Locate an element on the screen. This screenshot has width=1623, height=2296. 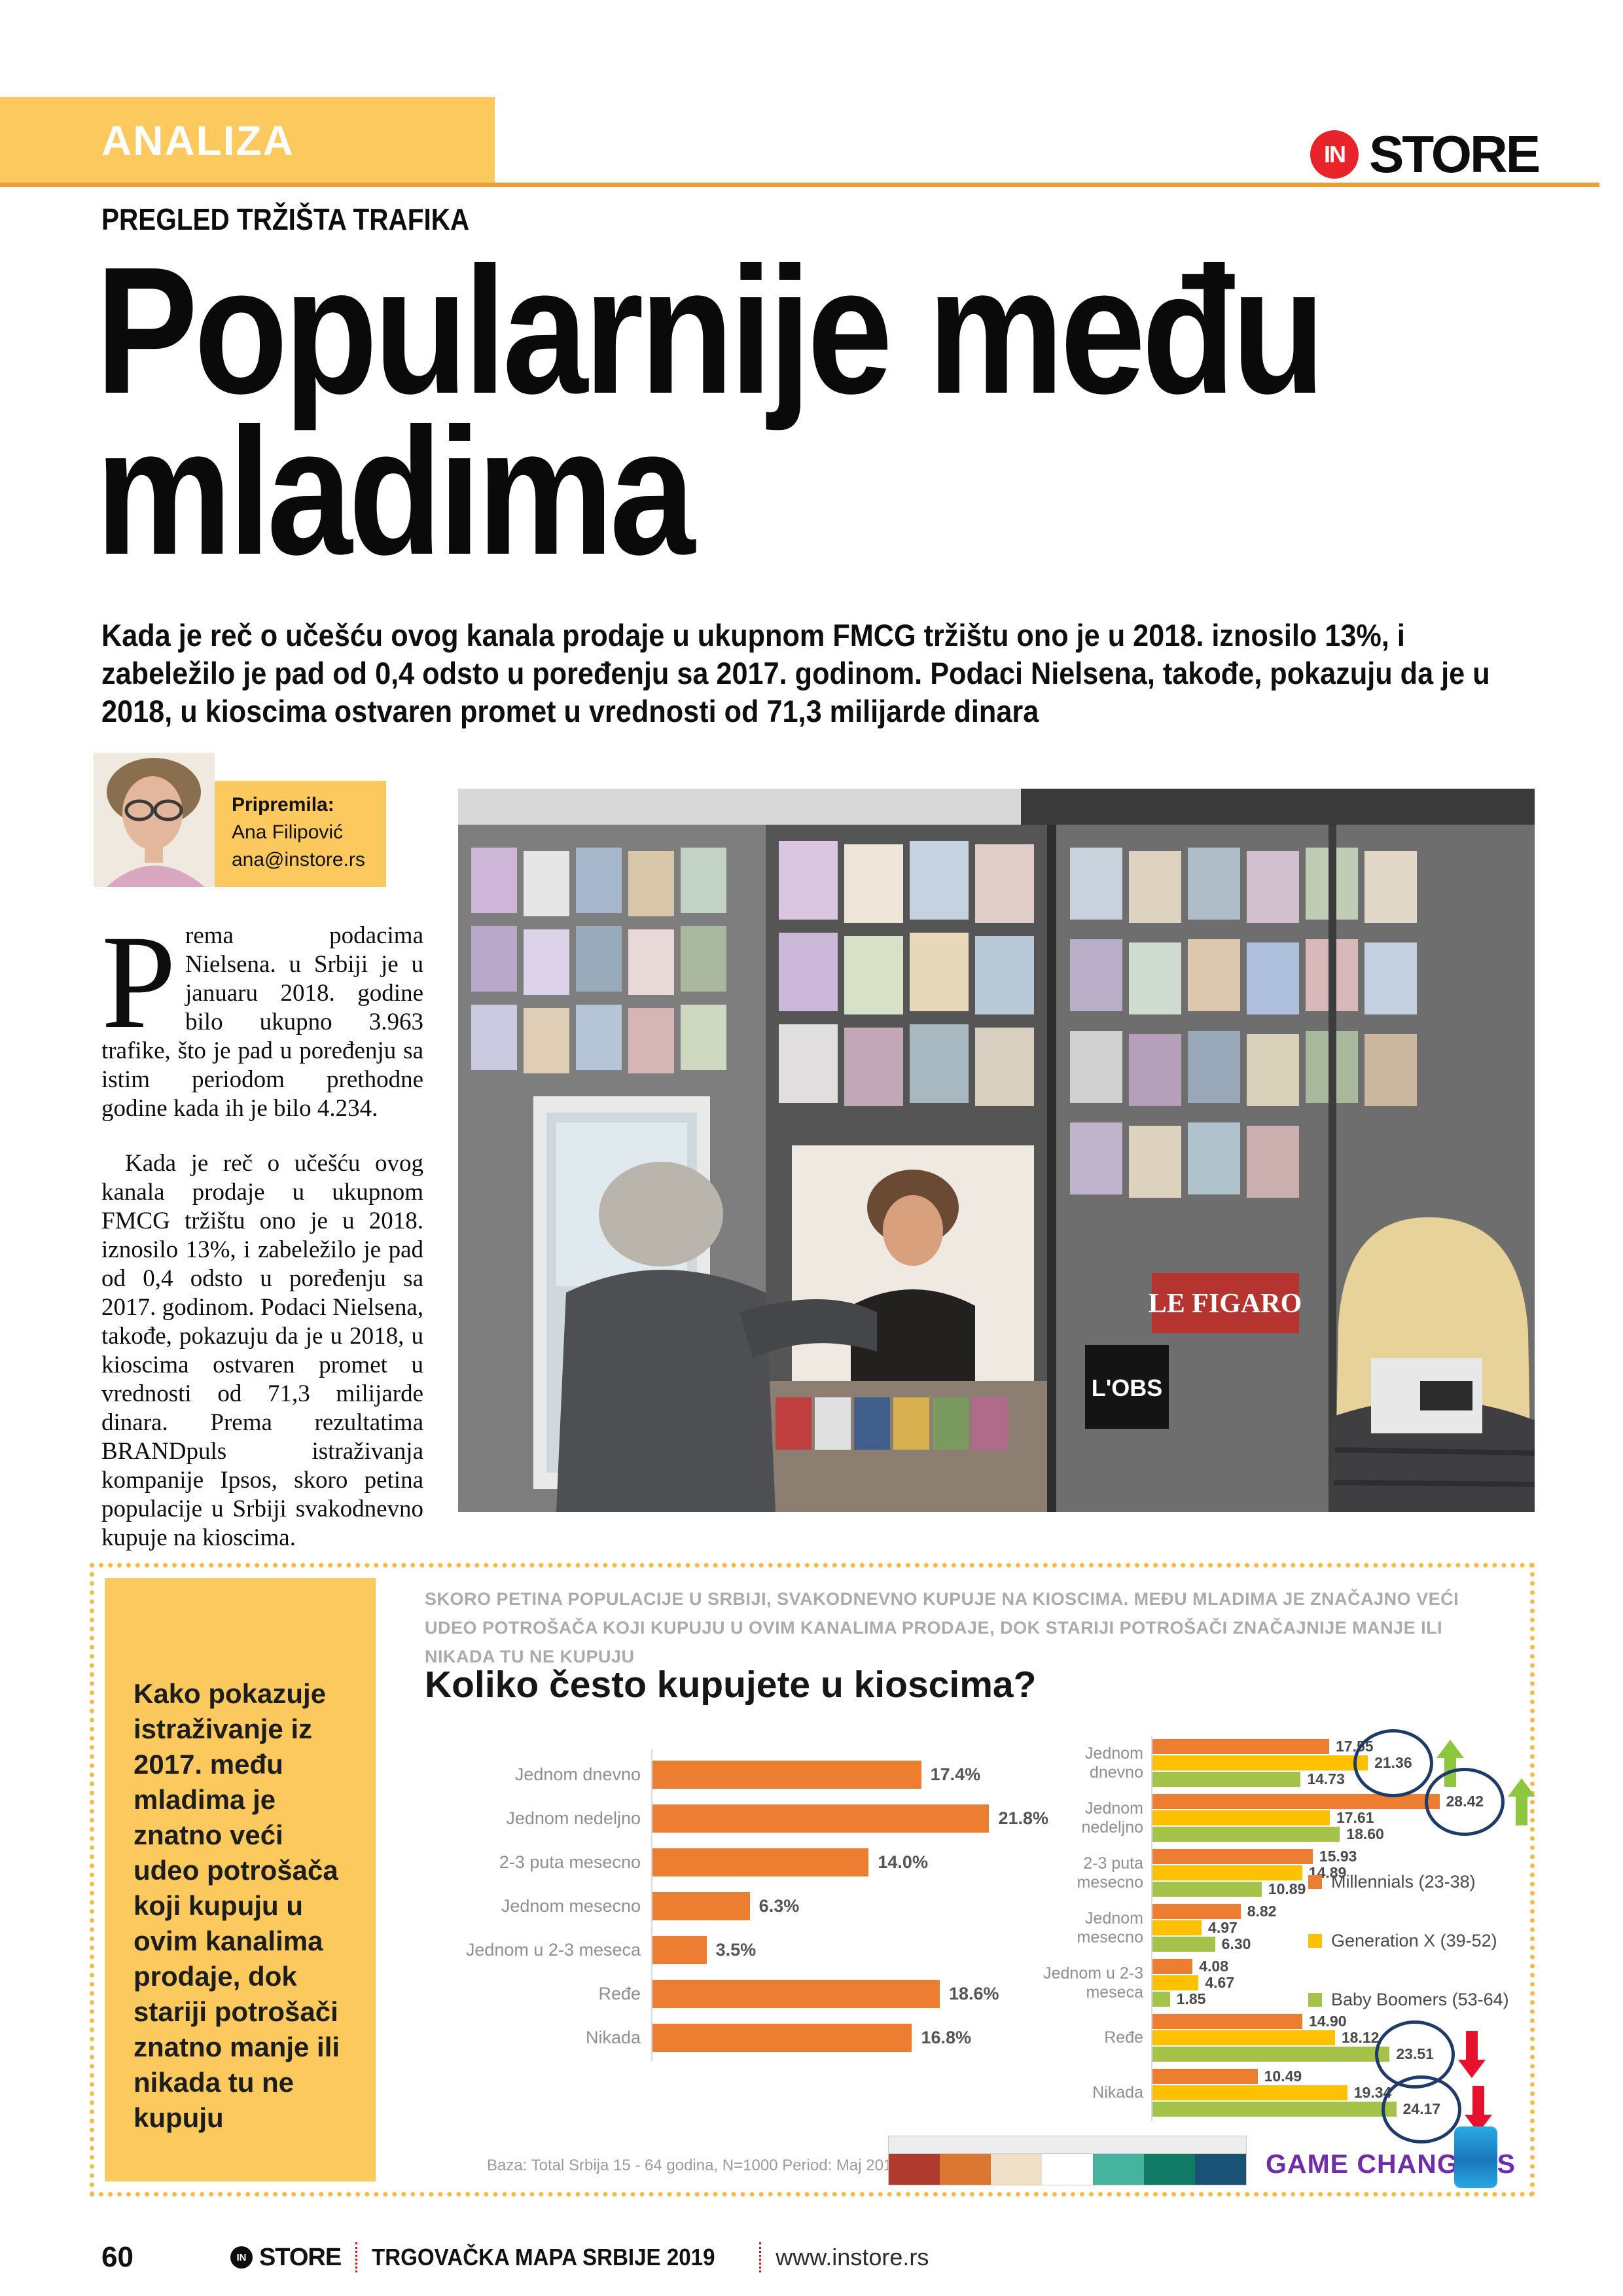
headline: Popularnije među mladima is located at coordinates (710, 411).